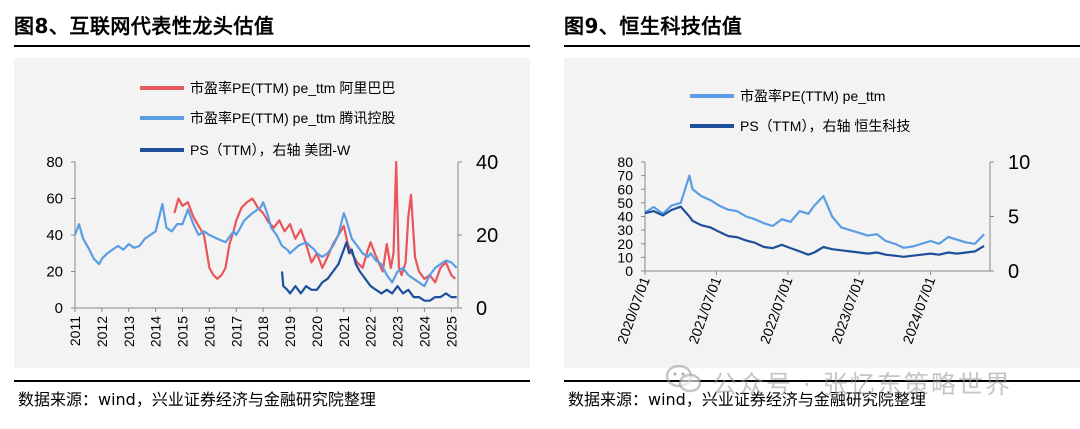 Image resolution: width=1080 pixels, height=429 pixels. What do you see at coordinates (290, 331) in the screenshot?
I see `x-tick-label: 2019` at bounding box center [290, 331].